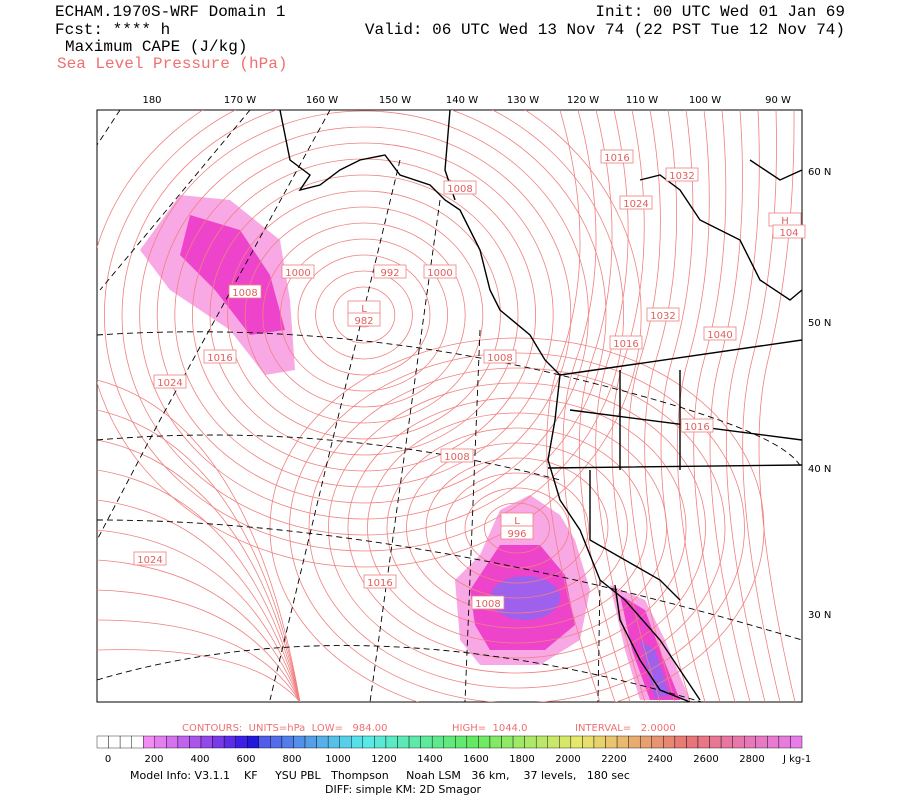 Image resolution: width=900 pixels, height=800 pixels. What do you see at coordinates (567, 759) in the screenshot?
I see `colorbar-label: 2000` at bounding box center [567, 759].